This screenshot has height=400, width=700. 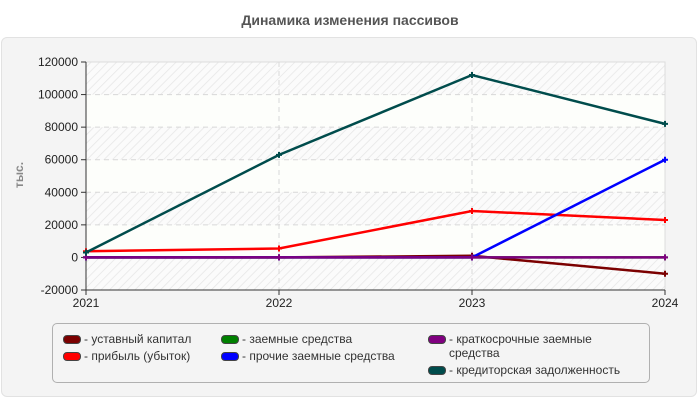 I want to click on svg-text: 0, so click(x=74, y=257).